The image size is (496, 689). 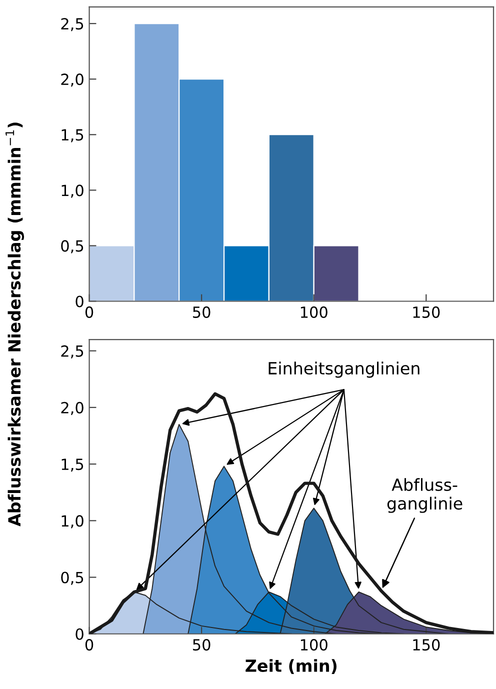 I want to click on annotation: Einheitsganglinien, so click(x=344, y=370).